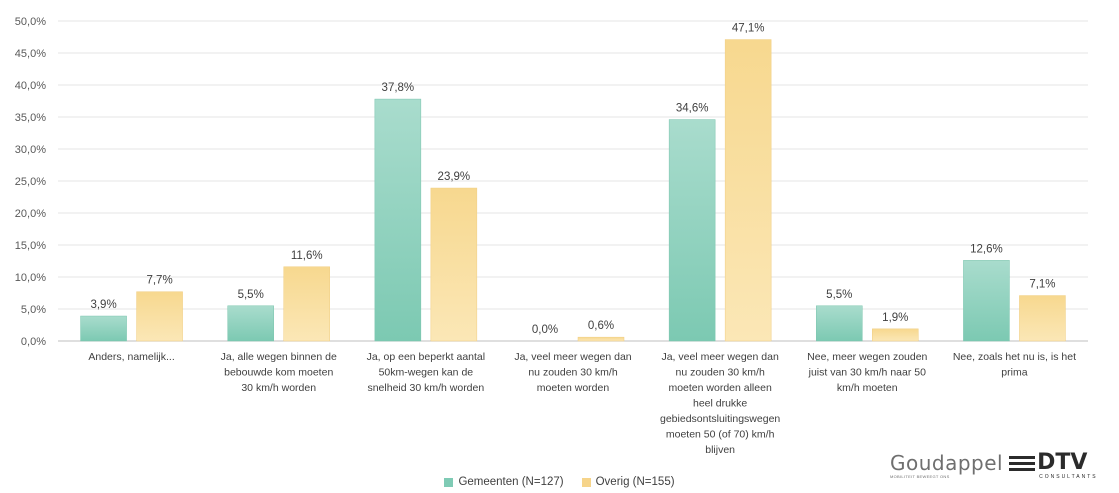 The image size is (1119, 493). I want to click on goudappel-logo-text: Goudappel, so click(947, 463).